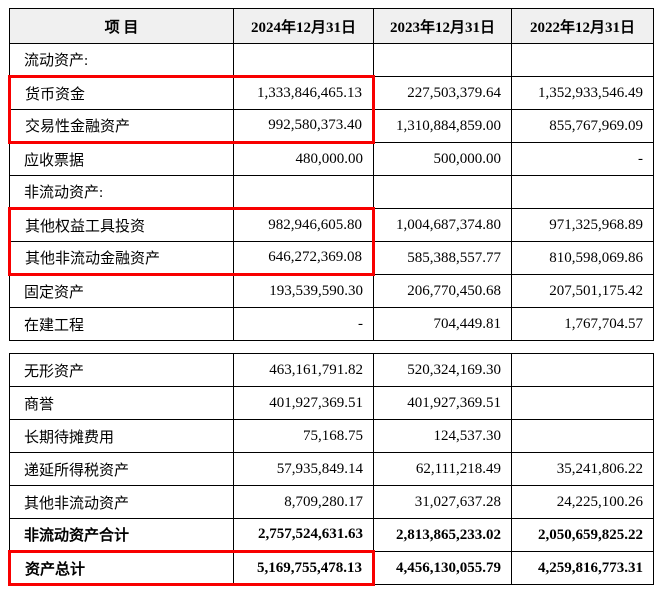  What do you see at coordinates (303, 535) in the screenshot?
I see `value-cell-2024: 2,757,524,631.63` at bounding box center [303, 535].